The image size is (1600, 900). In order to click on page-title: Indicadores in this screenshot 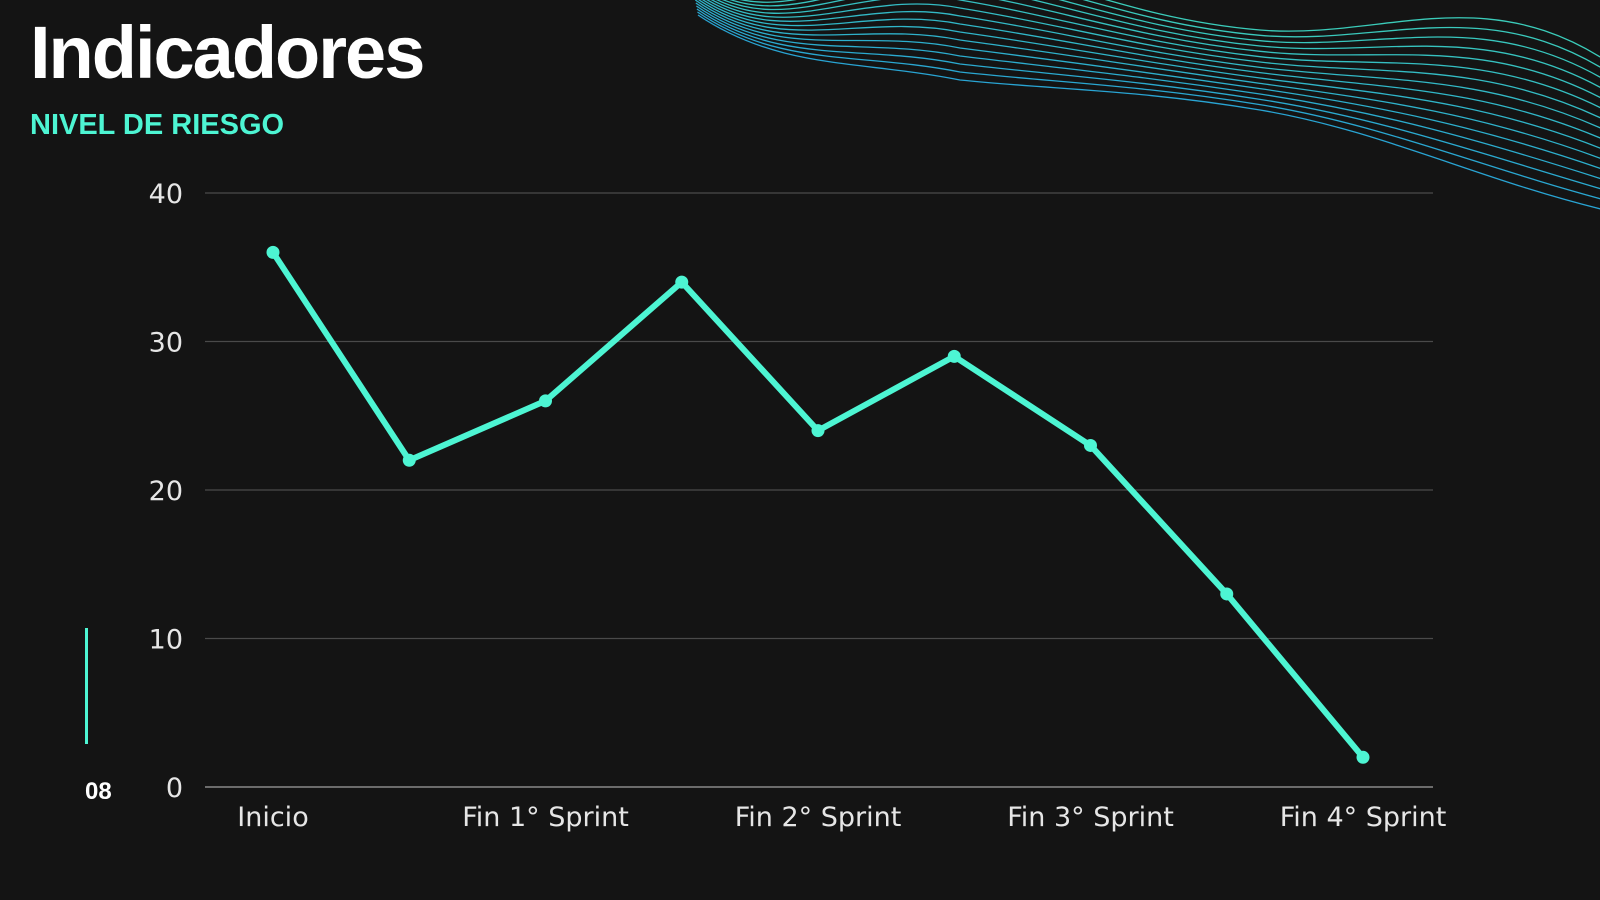, I will do `click(227, 52)`.